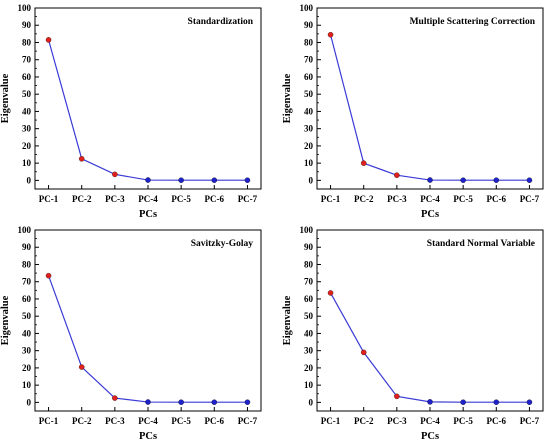  What do you see at coordinates (222, 244) in the screenshot?
I see `panel-title: Savitzky-Golay` at bounding box center [222, 244].